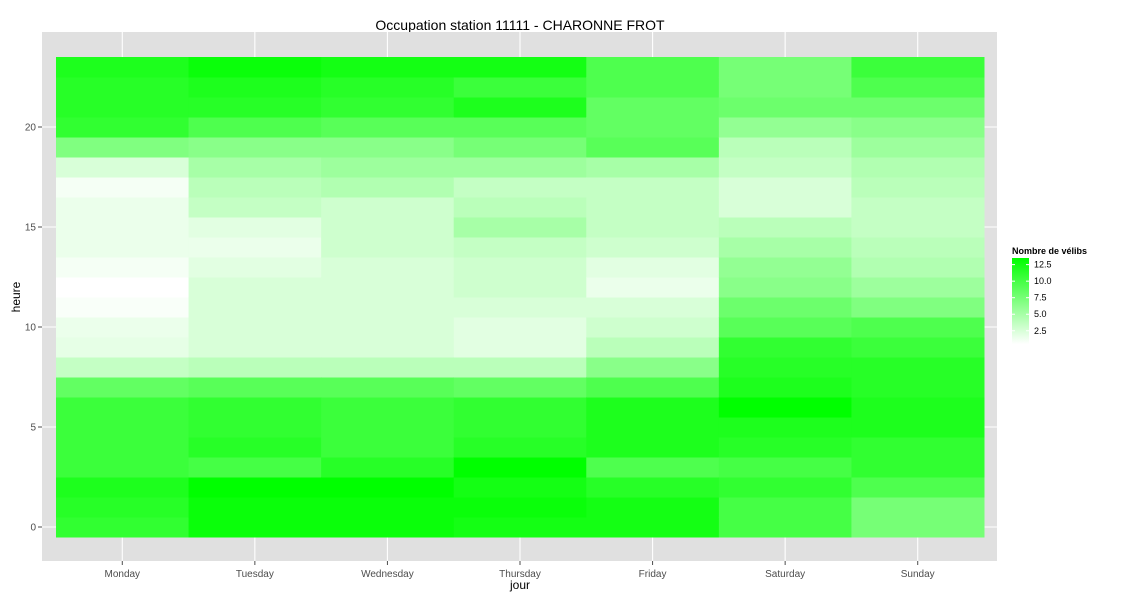 Image resolution: width=1125 pixels, height=600 pixels. What do you see at coordinates (1020, 301) in the screenshot?
I see `legend-colorbar` at bounding box center [1020, 301].